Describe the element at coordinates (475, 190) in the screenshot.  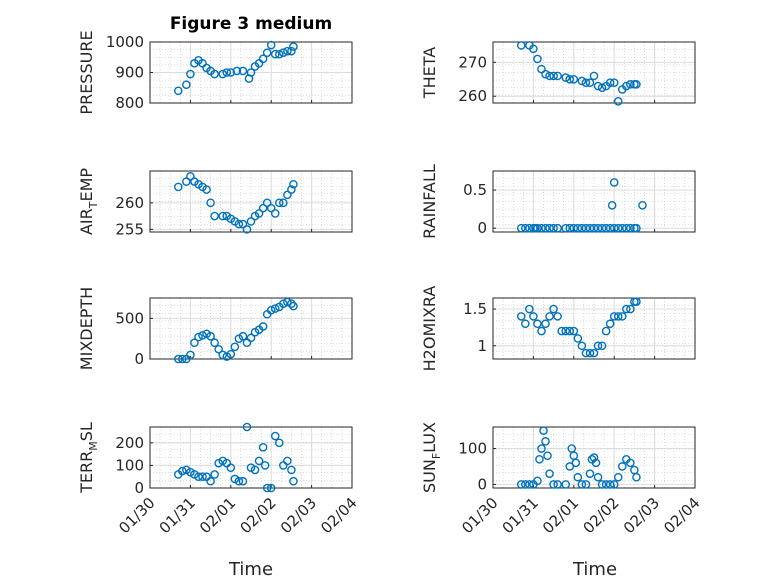
I see `y-tick-label: 0.5` at that location.